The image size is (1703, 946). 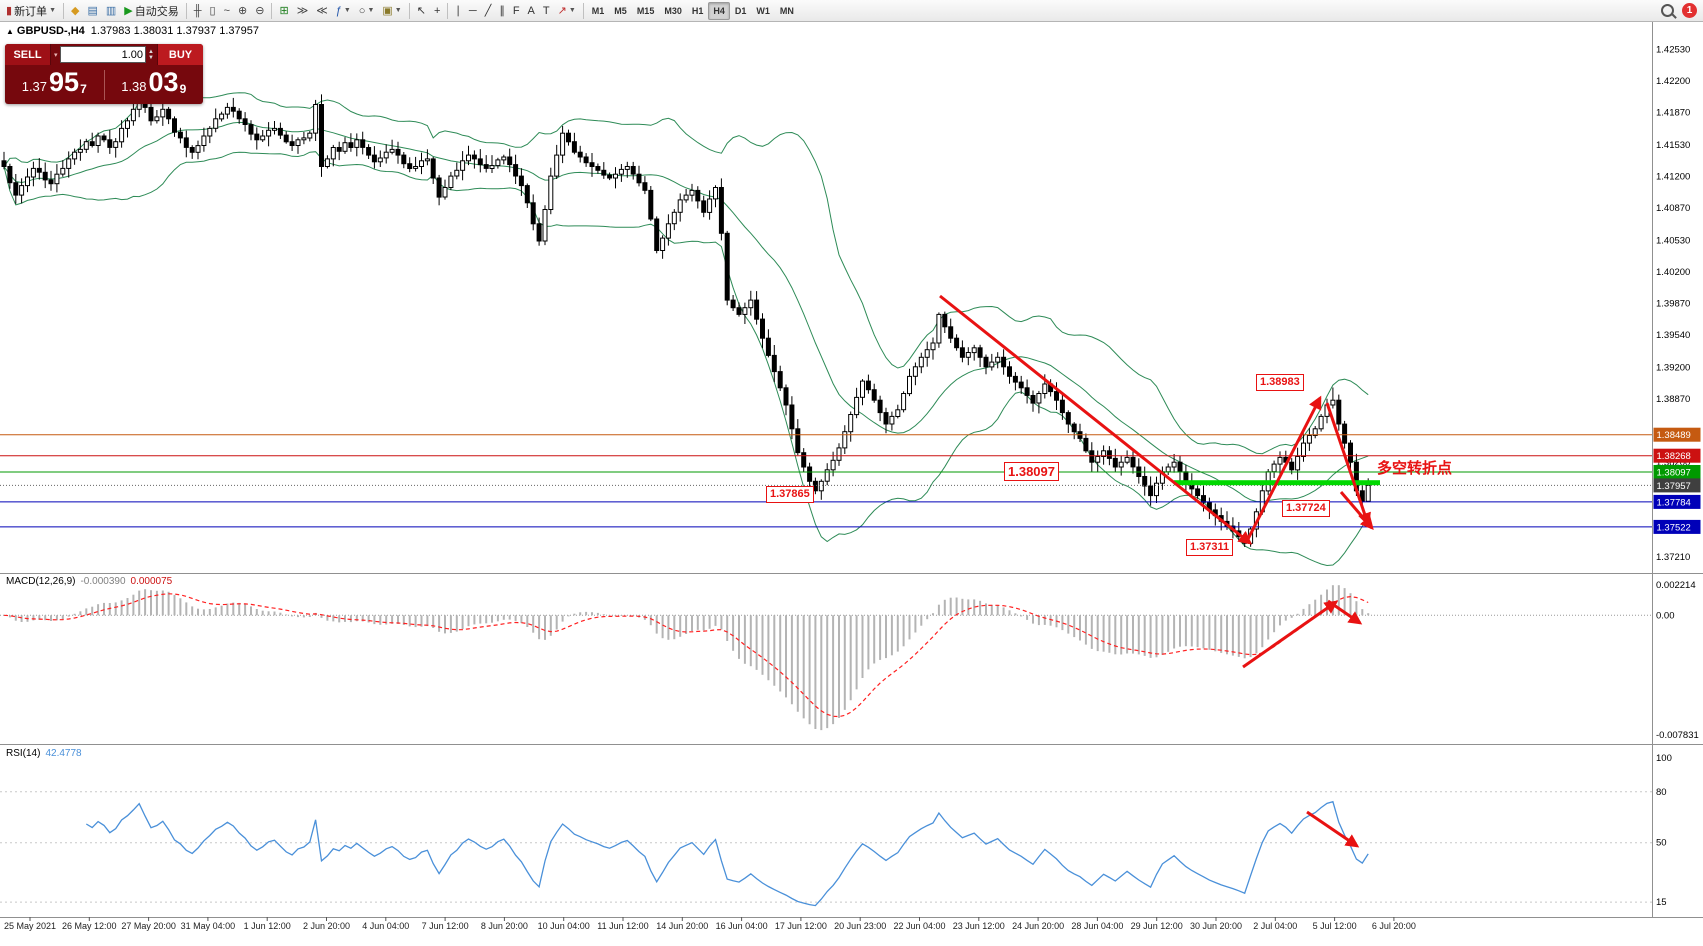 I want to click on timeframe-W1: W1, so click(x=763, y=11).